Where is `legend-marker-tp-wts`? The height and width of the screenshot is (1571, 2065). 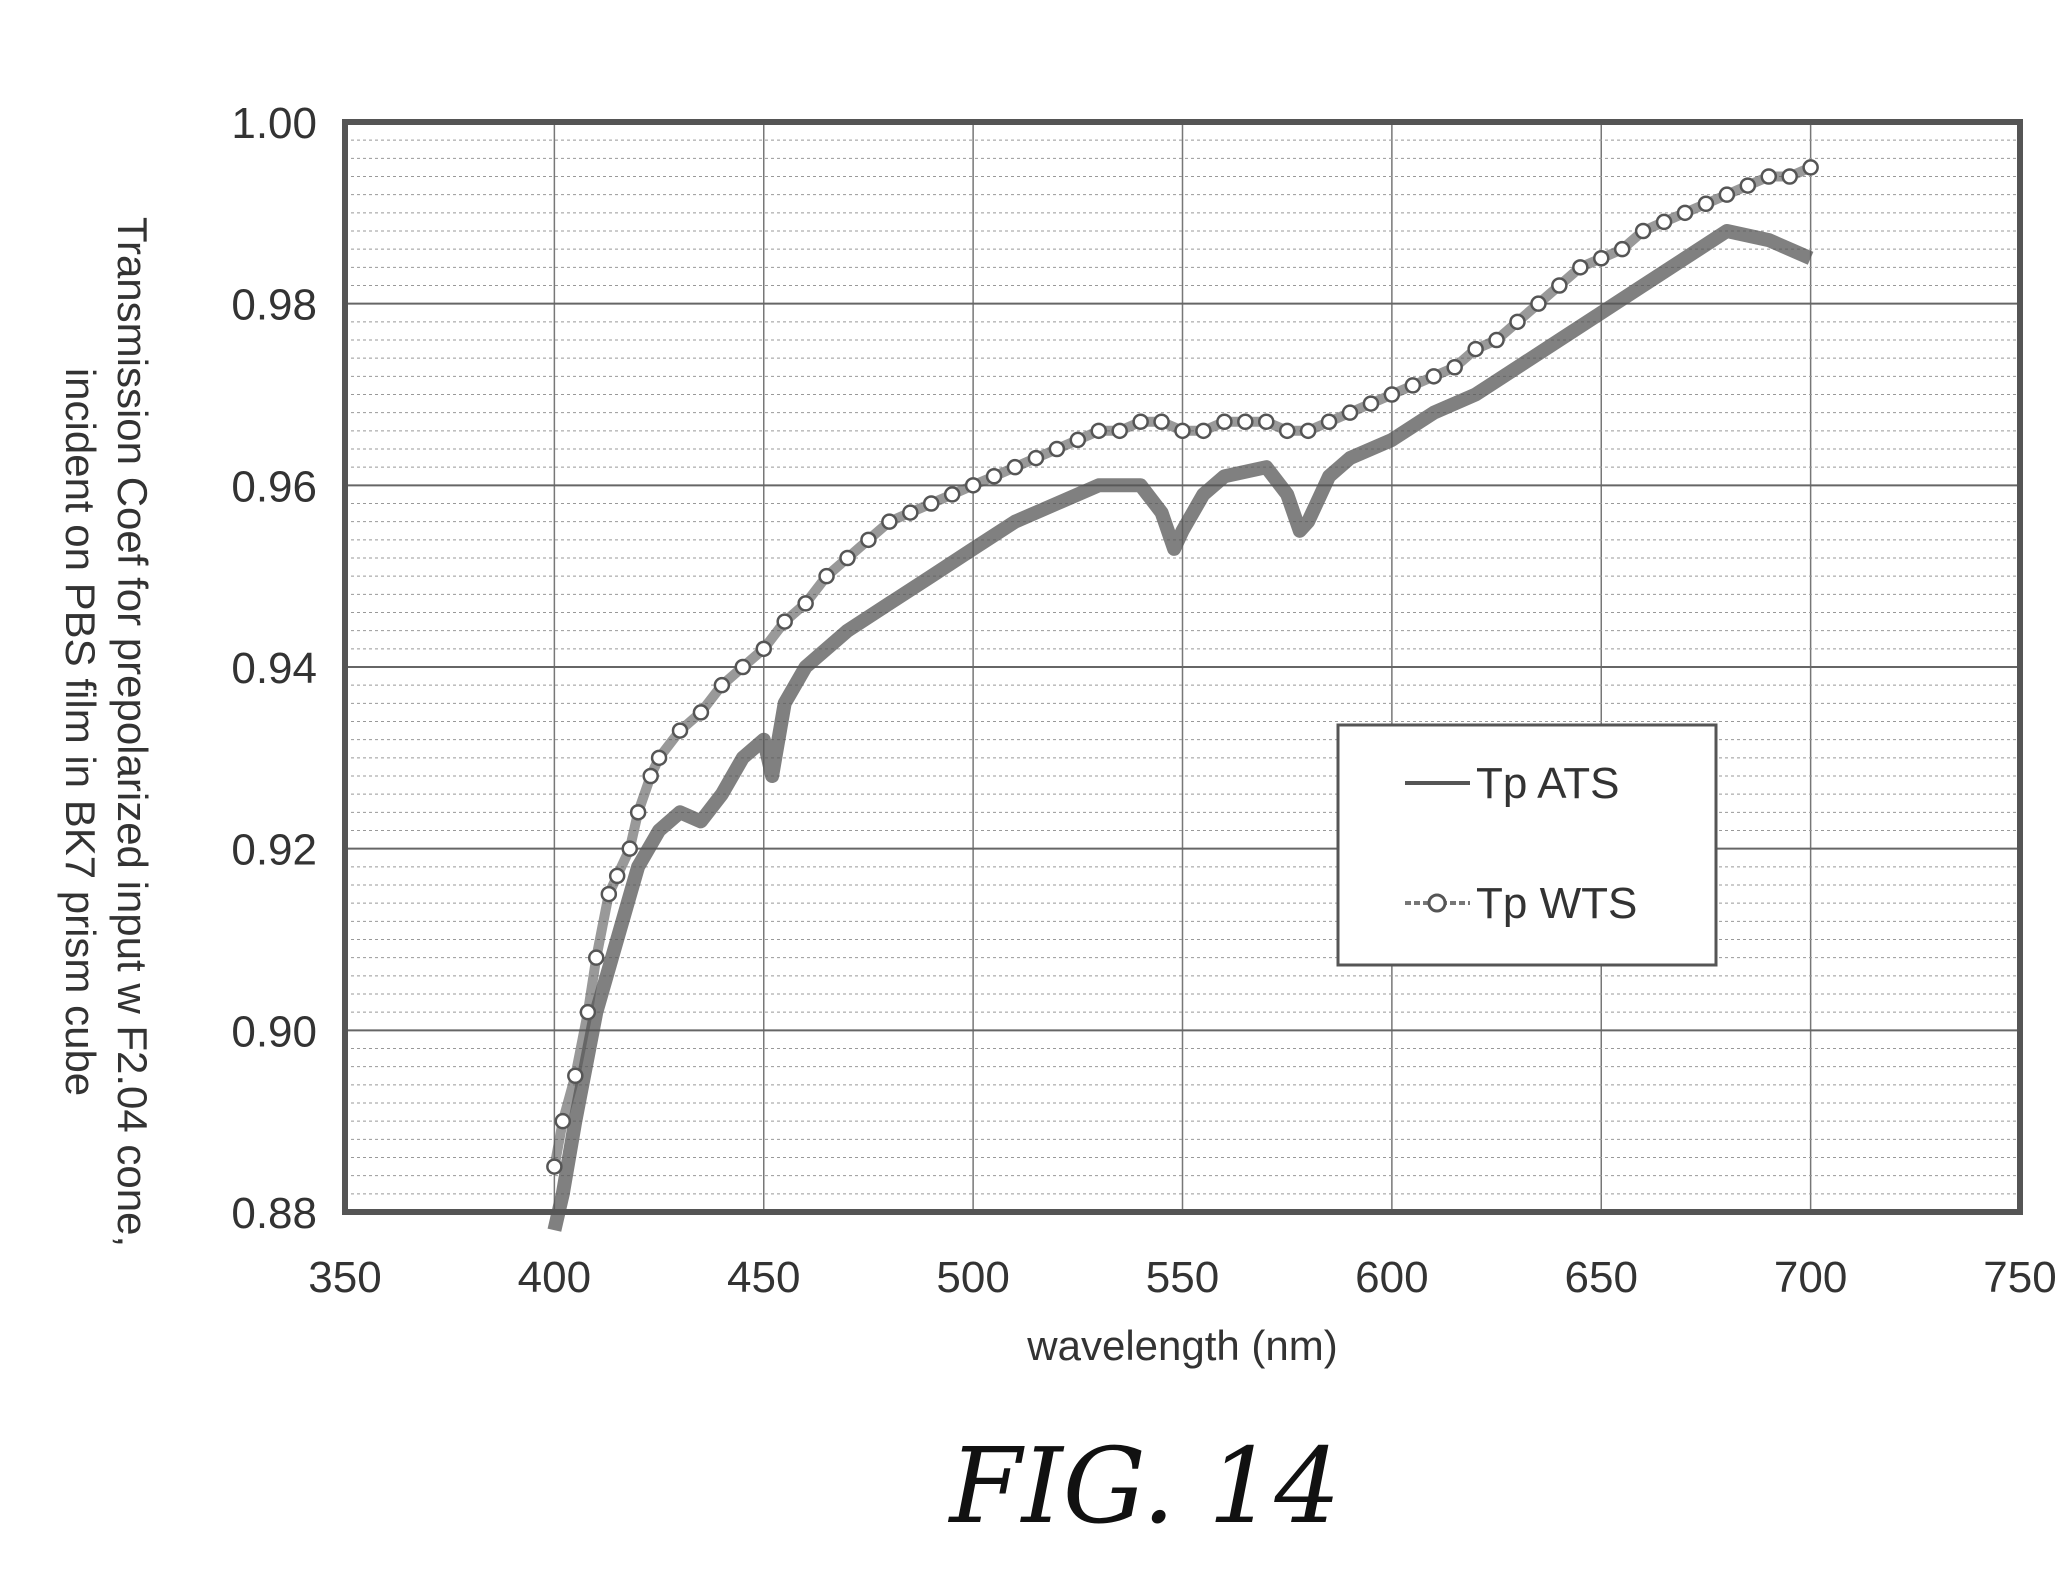
legend-marker-tp-wts is located at coordinates (1437, 903).